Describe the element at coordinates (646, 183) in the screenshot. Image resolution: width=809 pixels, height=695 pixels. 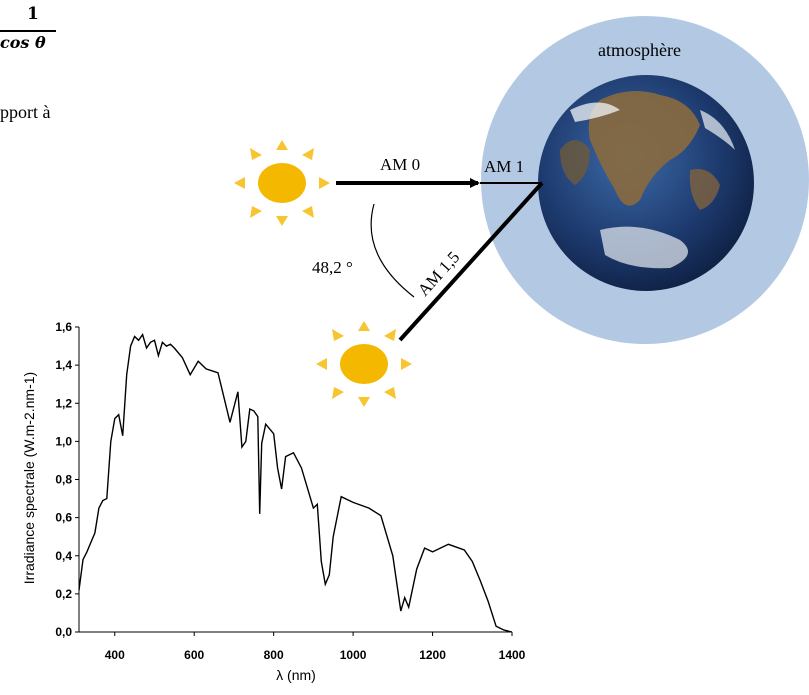
I see `earth-globe` at that location.